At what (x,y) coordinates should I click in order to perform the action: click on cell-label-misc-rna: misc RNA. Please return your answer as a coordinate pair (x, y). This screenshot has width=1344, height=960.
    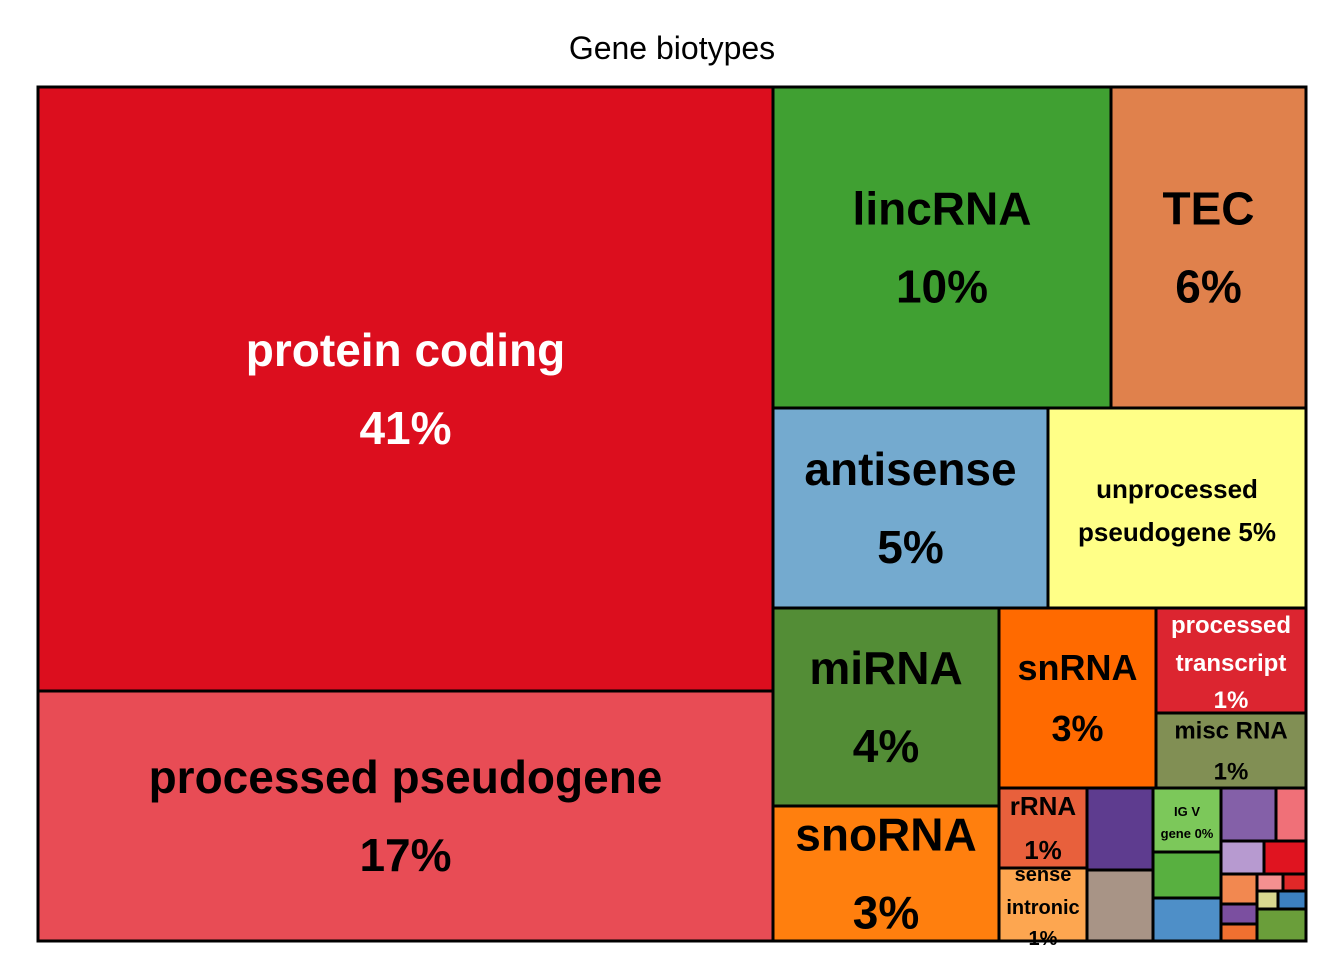
    Looking at the image, I should click on (1230, 731).